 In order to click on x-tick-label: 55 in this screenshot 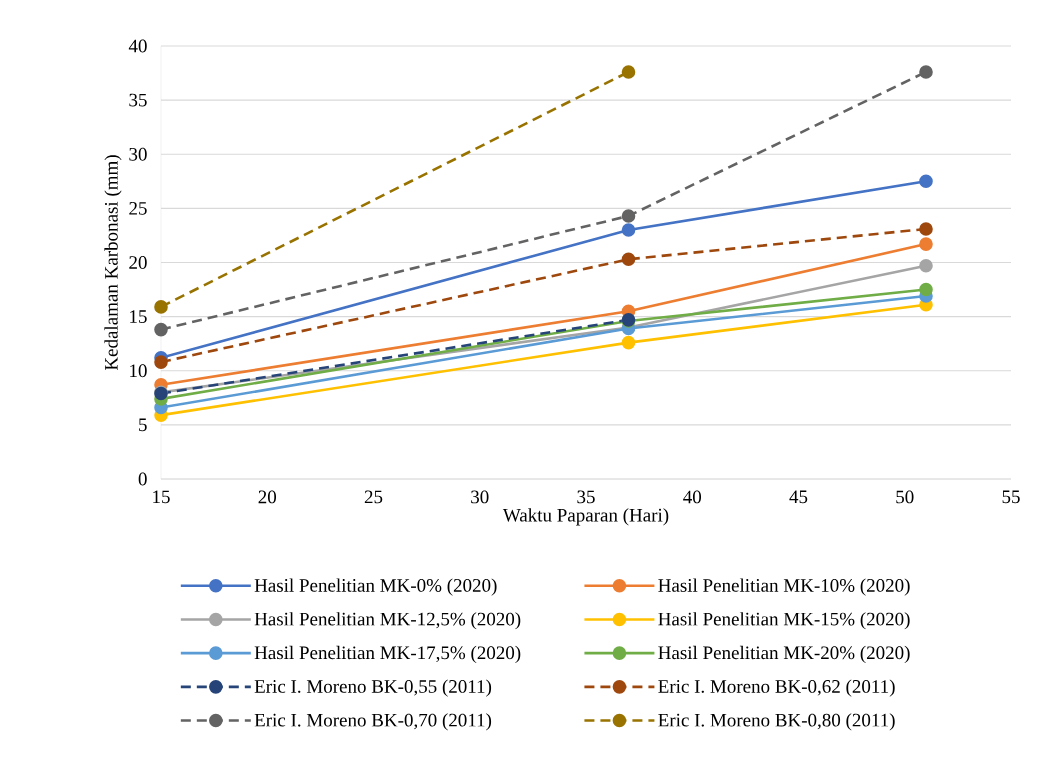, I will do `click(1011, 497)`.